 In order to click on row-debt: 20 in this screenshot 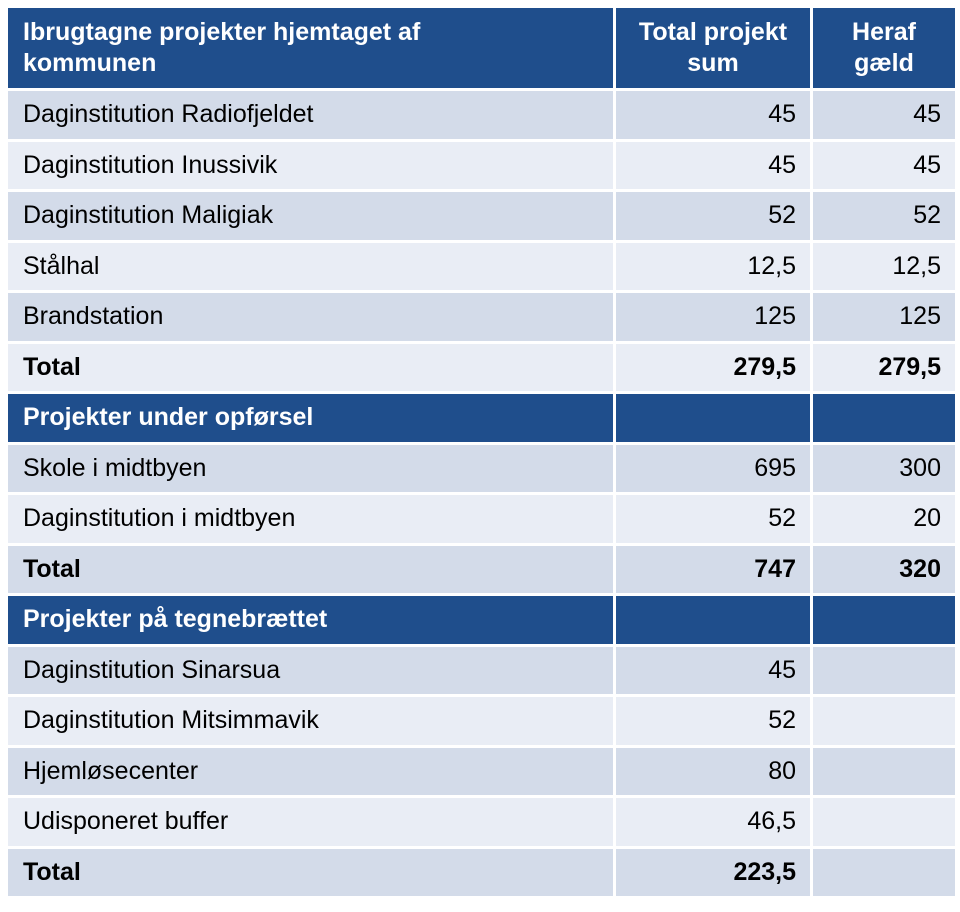, I will do `click(884, 520)`.